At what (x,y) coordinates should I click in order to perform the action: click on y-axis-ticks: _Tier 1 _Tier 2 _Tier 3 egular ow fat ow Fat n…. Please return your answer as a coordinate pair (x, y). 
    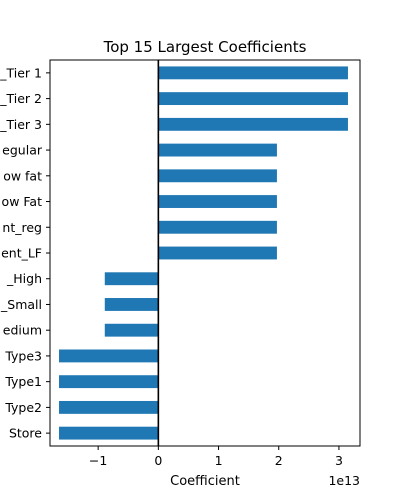
    Looking at the image, I should click on (25, 253).